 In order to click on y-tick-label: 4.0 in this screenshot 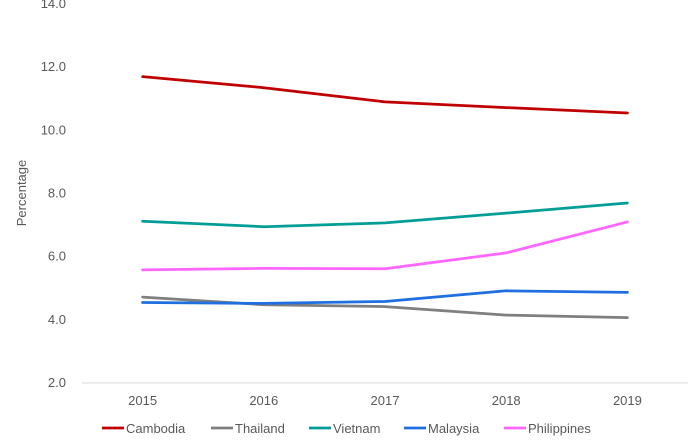, I will do `click(57, 319)`.